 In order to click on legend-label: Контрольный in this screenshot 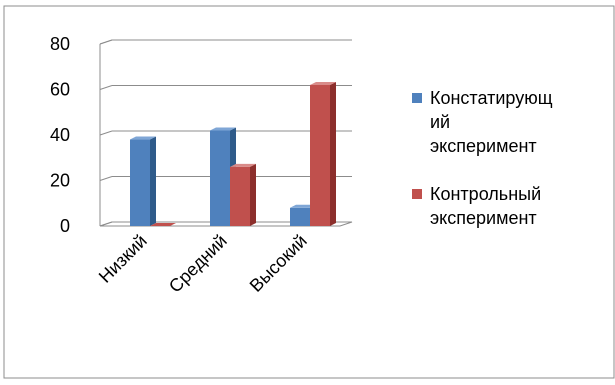, I will do `click(485, 194)`.